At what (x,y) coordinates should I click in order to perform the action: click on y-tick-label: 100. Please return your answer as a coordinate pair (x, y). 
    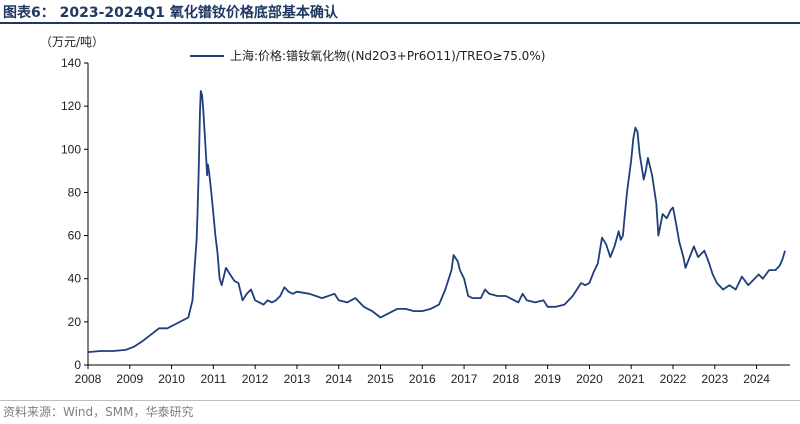
    Looking at the image, I should click on (71, 149).